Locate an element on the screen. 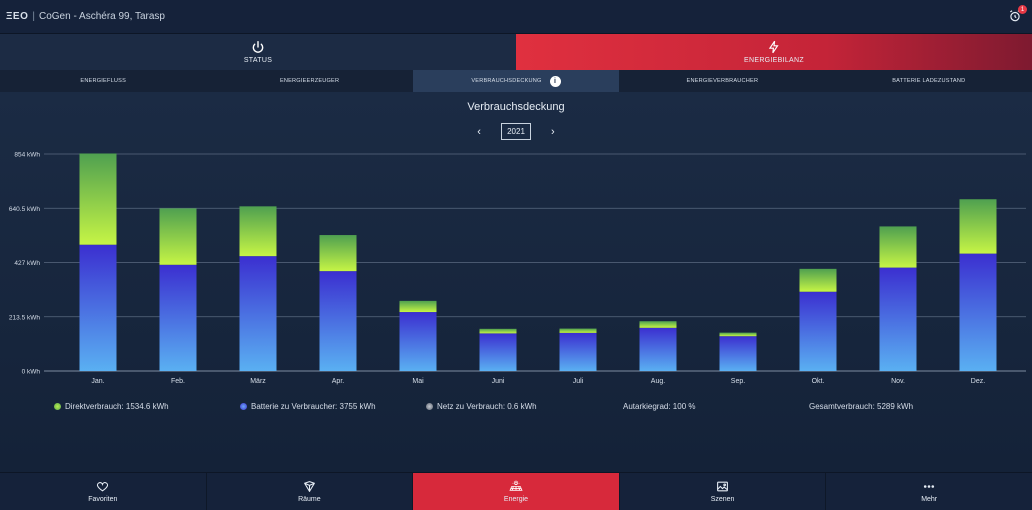 The height and width of the screenshot is (510, 1032). nav-energie-label: Energie is located at coordinates (516, 499).